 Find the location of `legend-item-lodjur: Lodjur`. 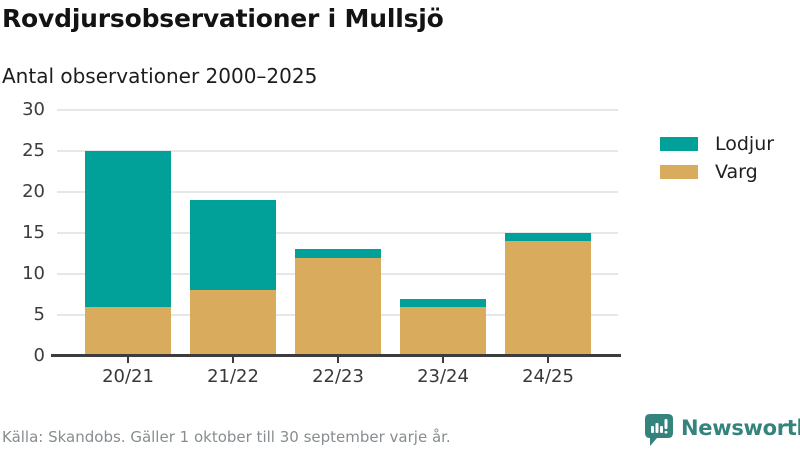

legend-item-lodjur: Lodjur is located at coordinates (717, 144).